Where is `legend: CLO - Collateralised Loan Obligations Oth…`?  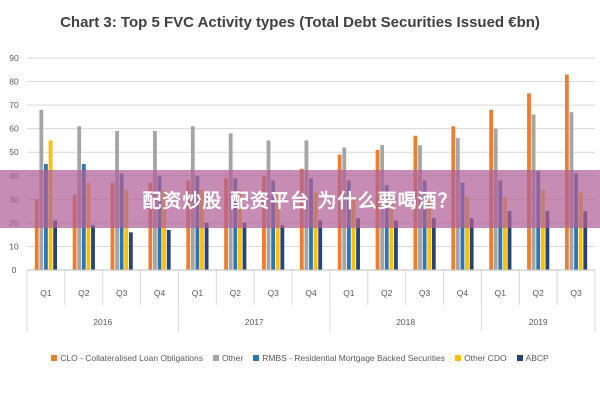 legend: CLO - Collateralised Loan Obligations Oth… is located at coordinates (300, 358).